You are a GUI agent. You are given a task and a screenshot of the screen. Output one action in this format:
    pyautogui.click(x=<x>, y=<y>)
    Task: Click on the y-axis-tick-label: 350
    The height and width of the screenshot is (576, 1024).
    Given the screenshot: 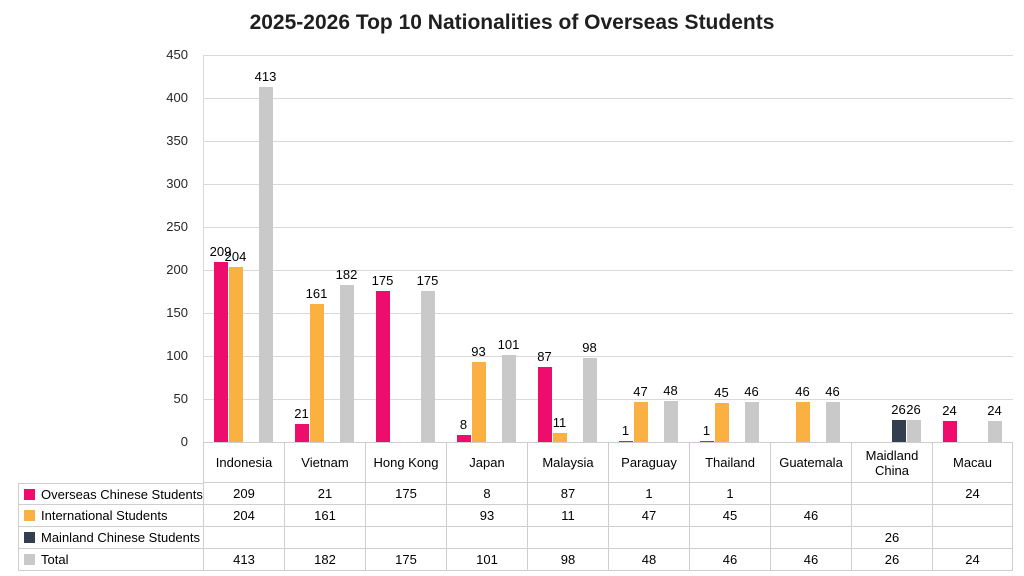 What is the action you would take?
    pyautogui.click(x=177, y=140)
    